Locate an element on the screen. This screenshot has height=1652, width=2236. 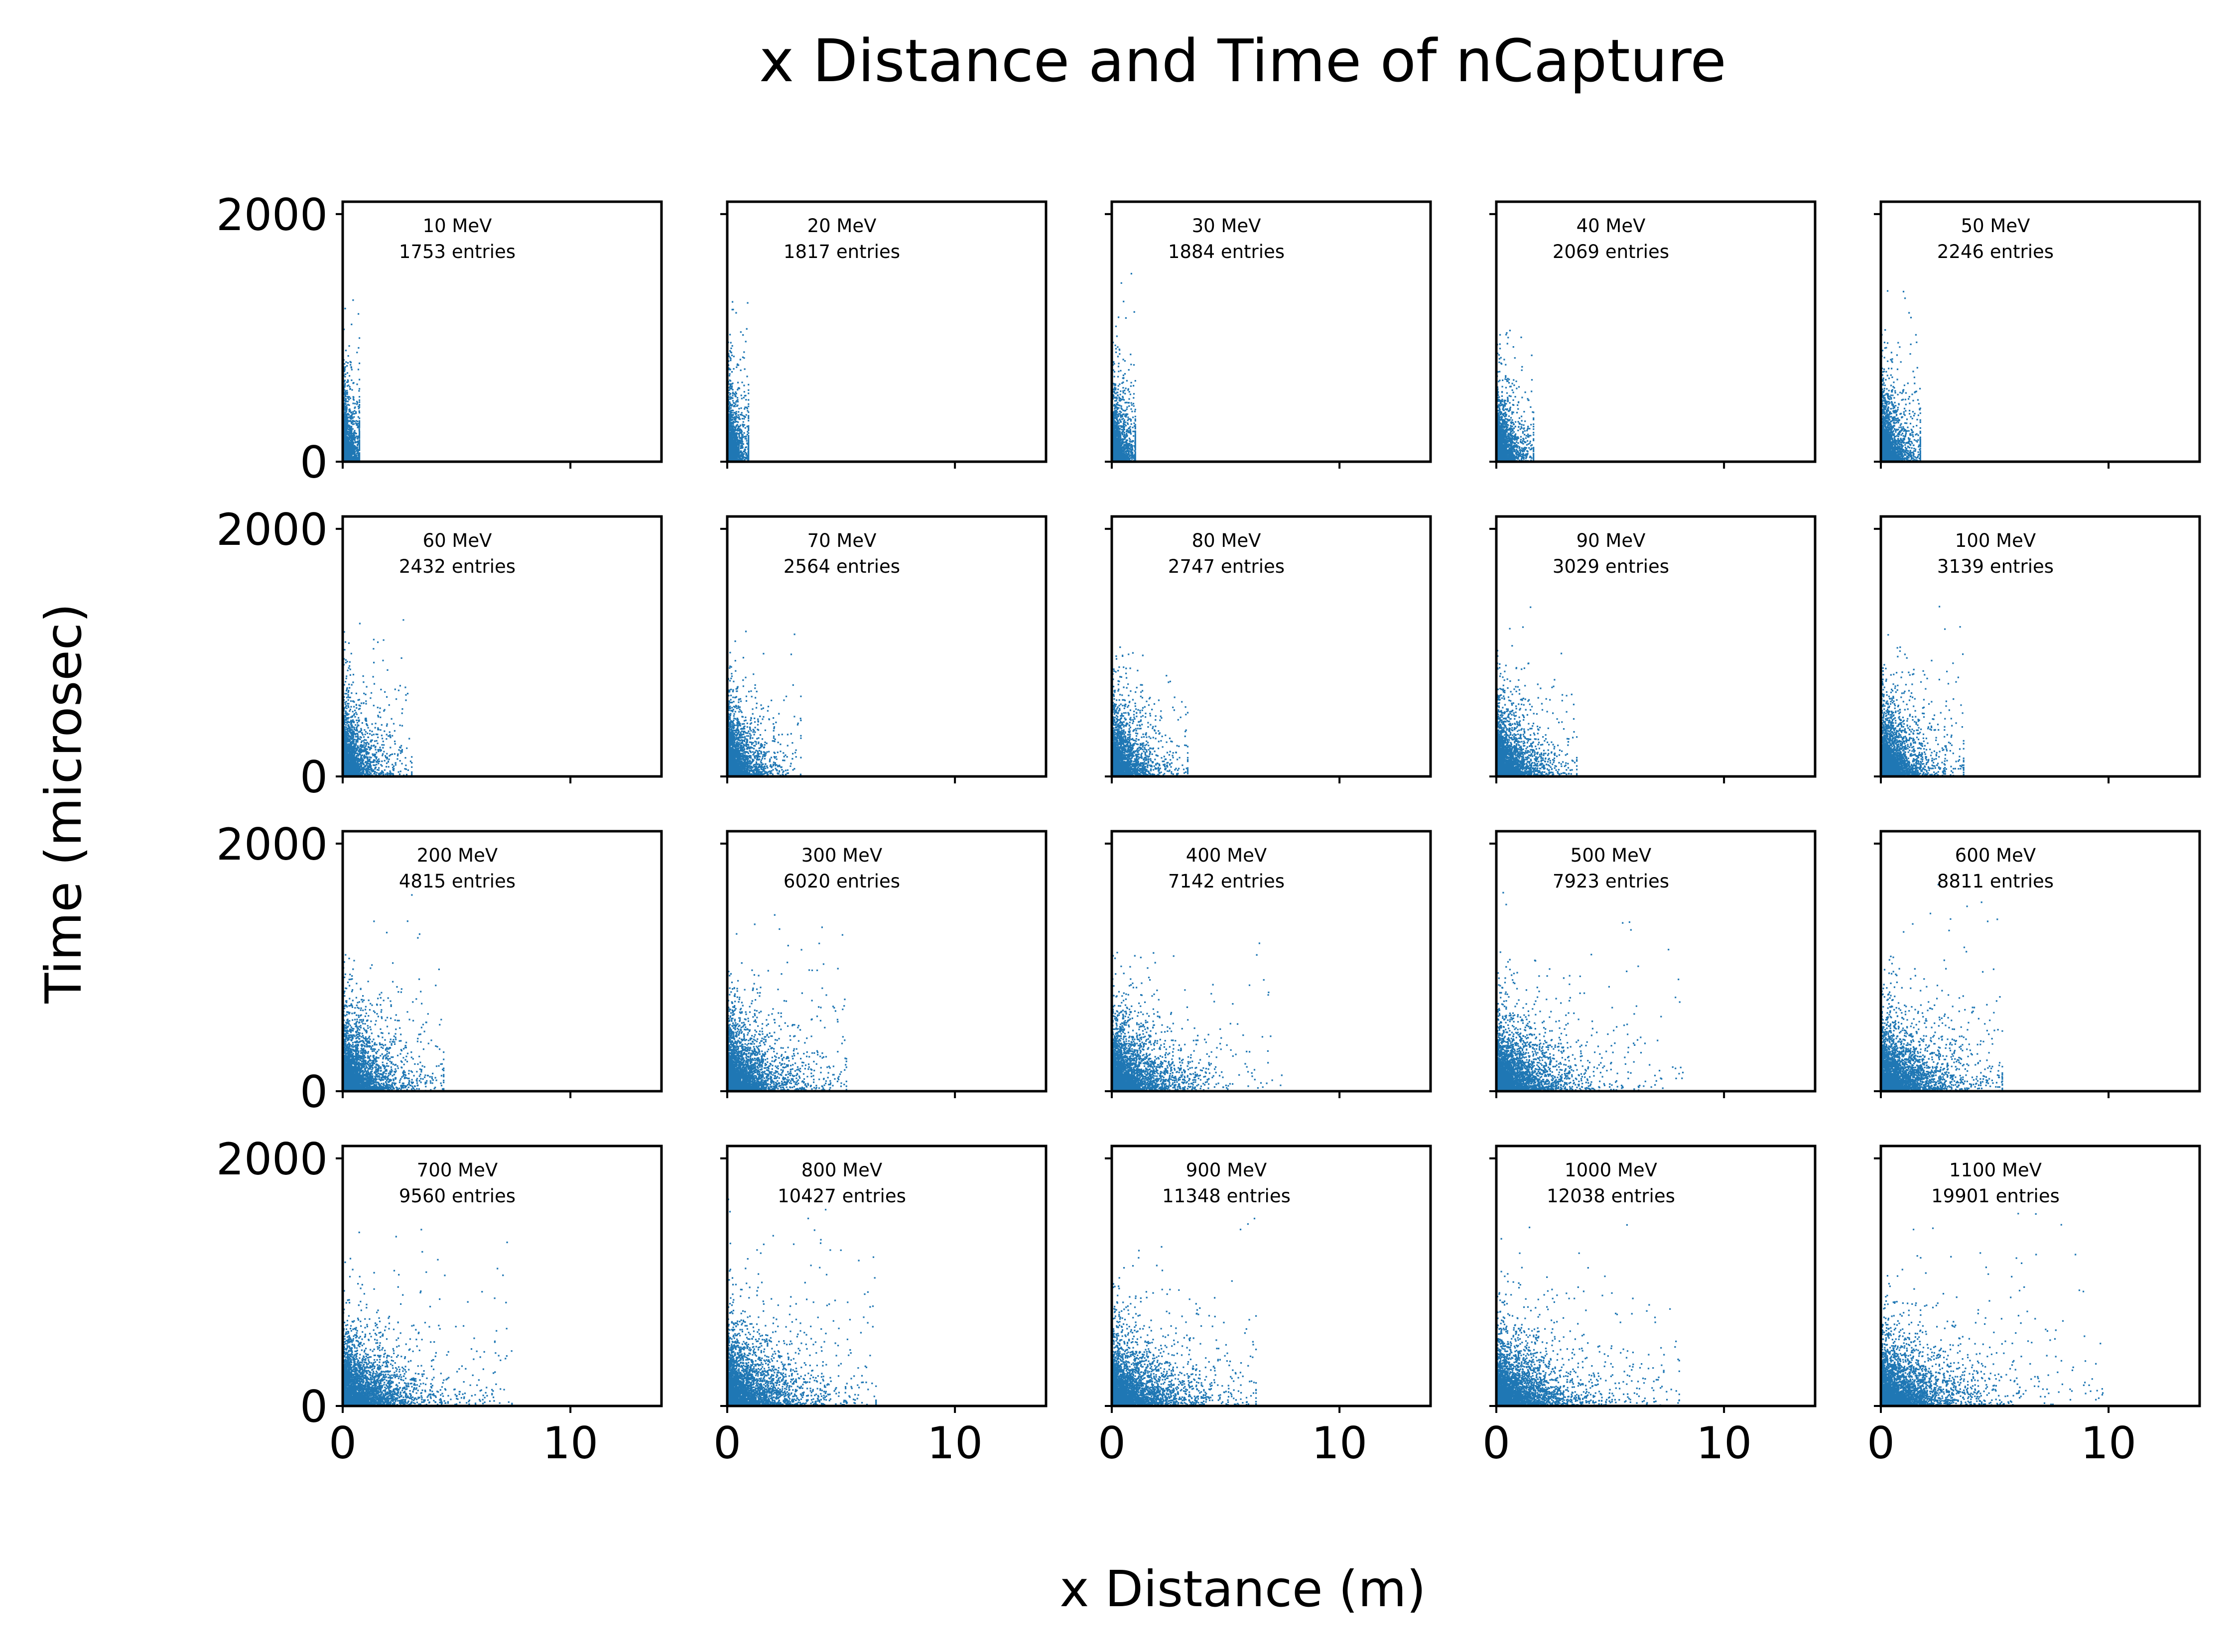
entries-annotation: 10427 entries is located at coordinates (842, 1196).